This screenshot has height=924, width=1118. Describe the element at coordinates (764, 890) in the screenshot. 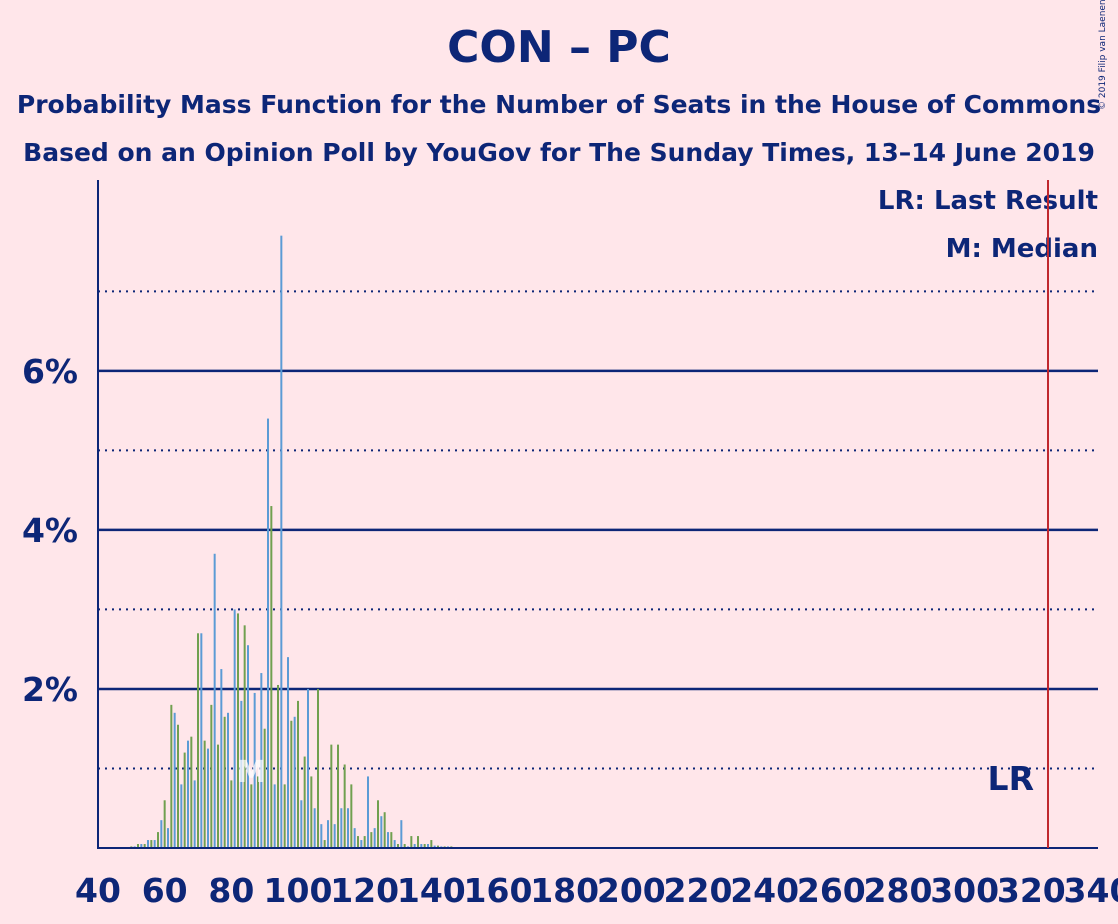

I see `x-tick-label: 240` at that location.